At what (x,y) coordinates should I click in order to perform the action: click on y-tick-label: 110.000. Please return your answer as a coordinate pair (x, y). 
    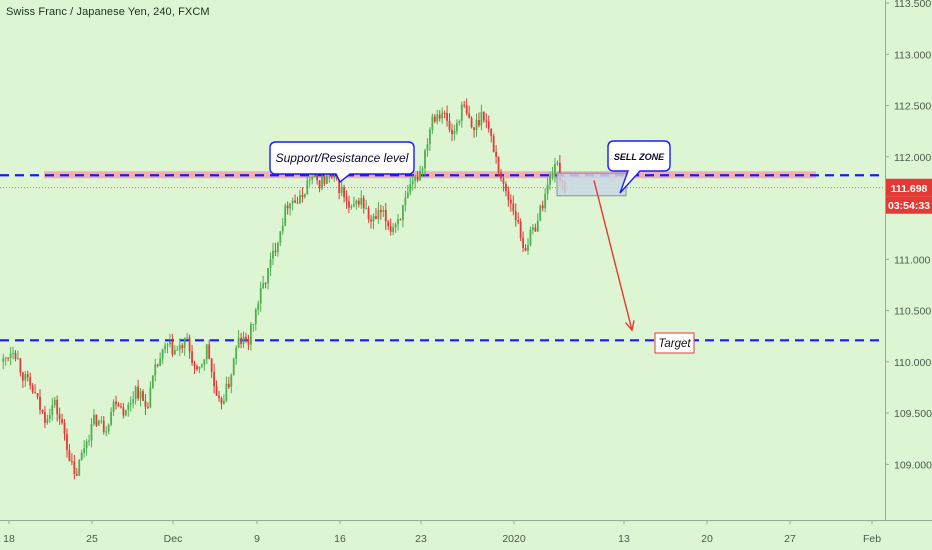
    Looking at the image, I should click on (912, 363).